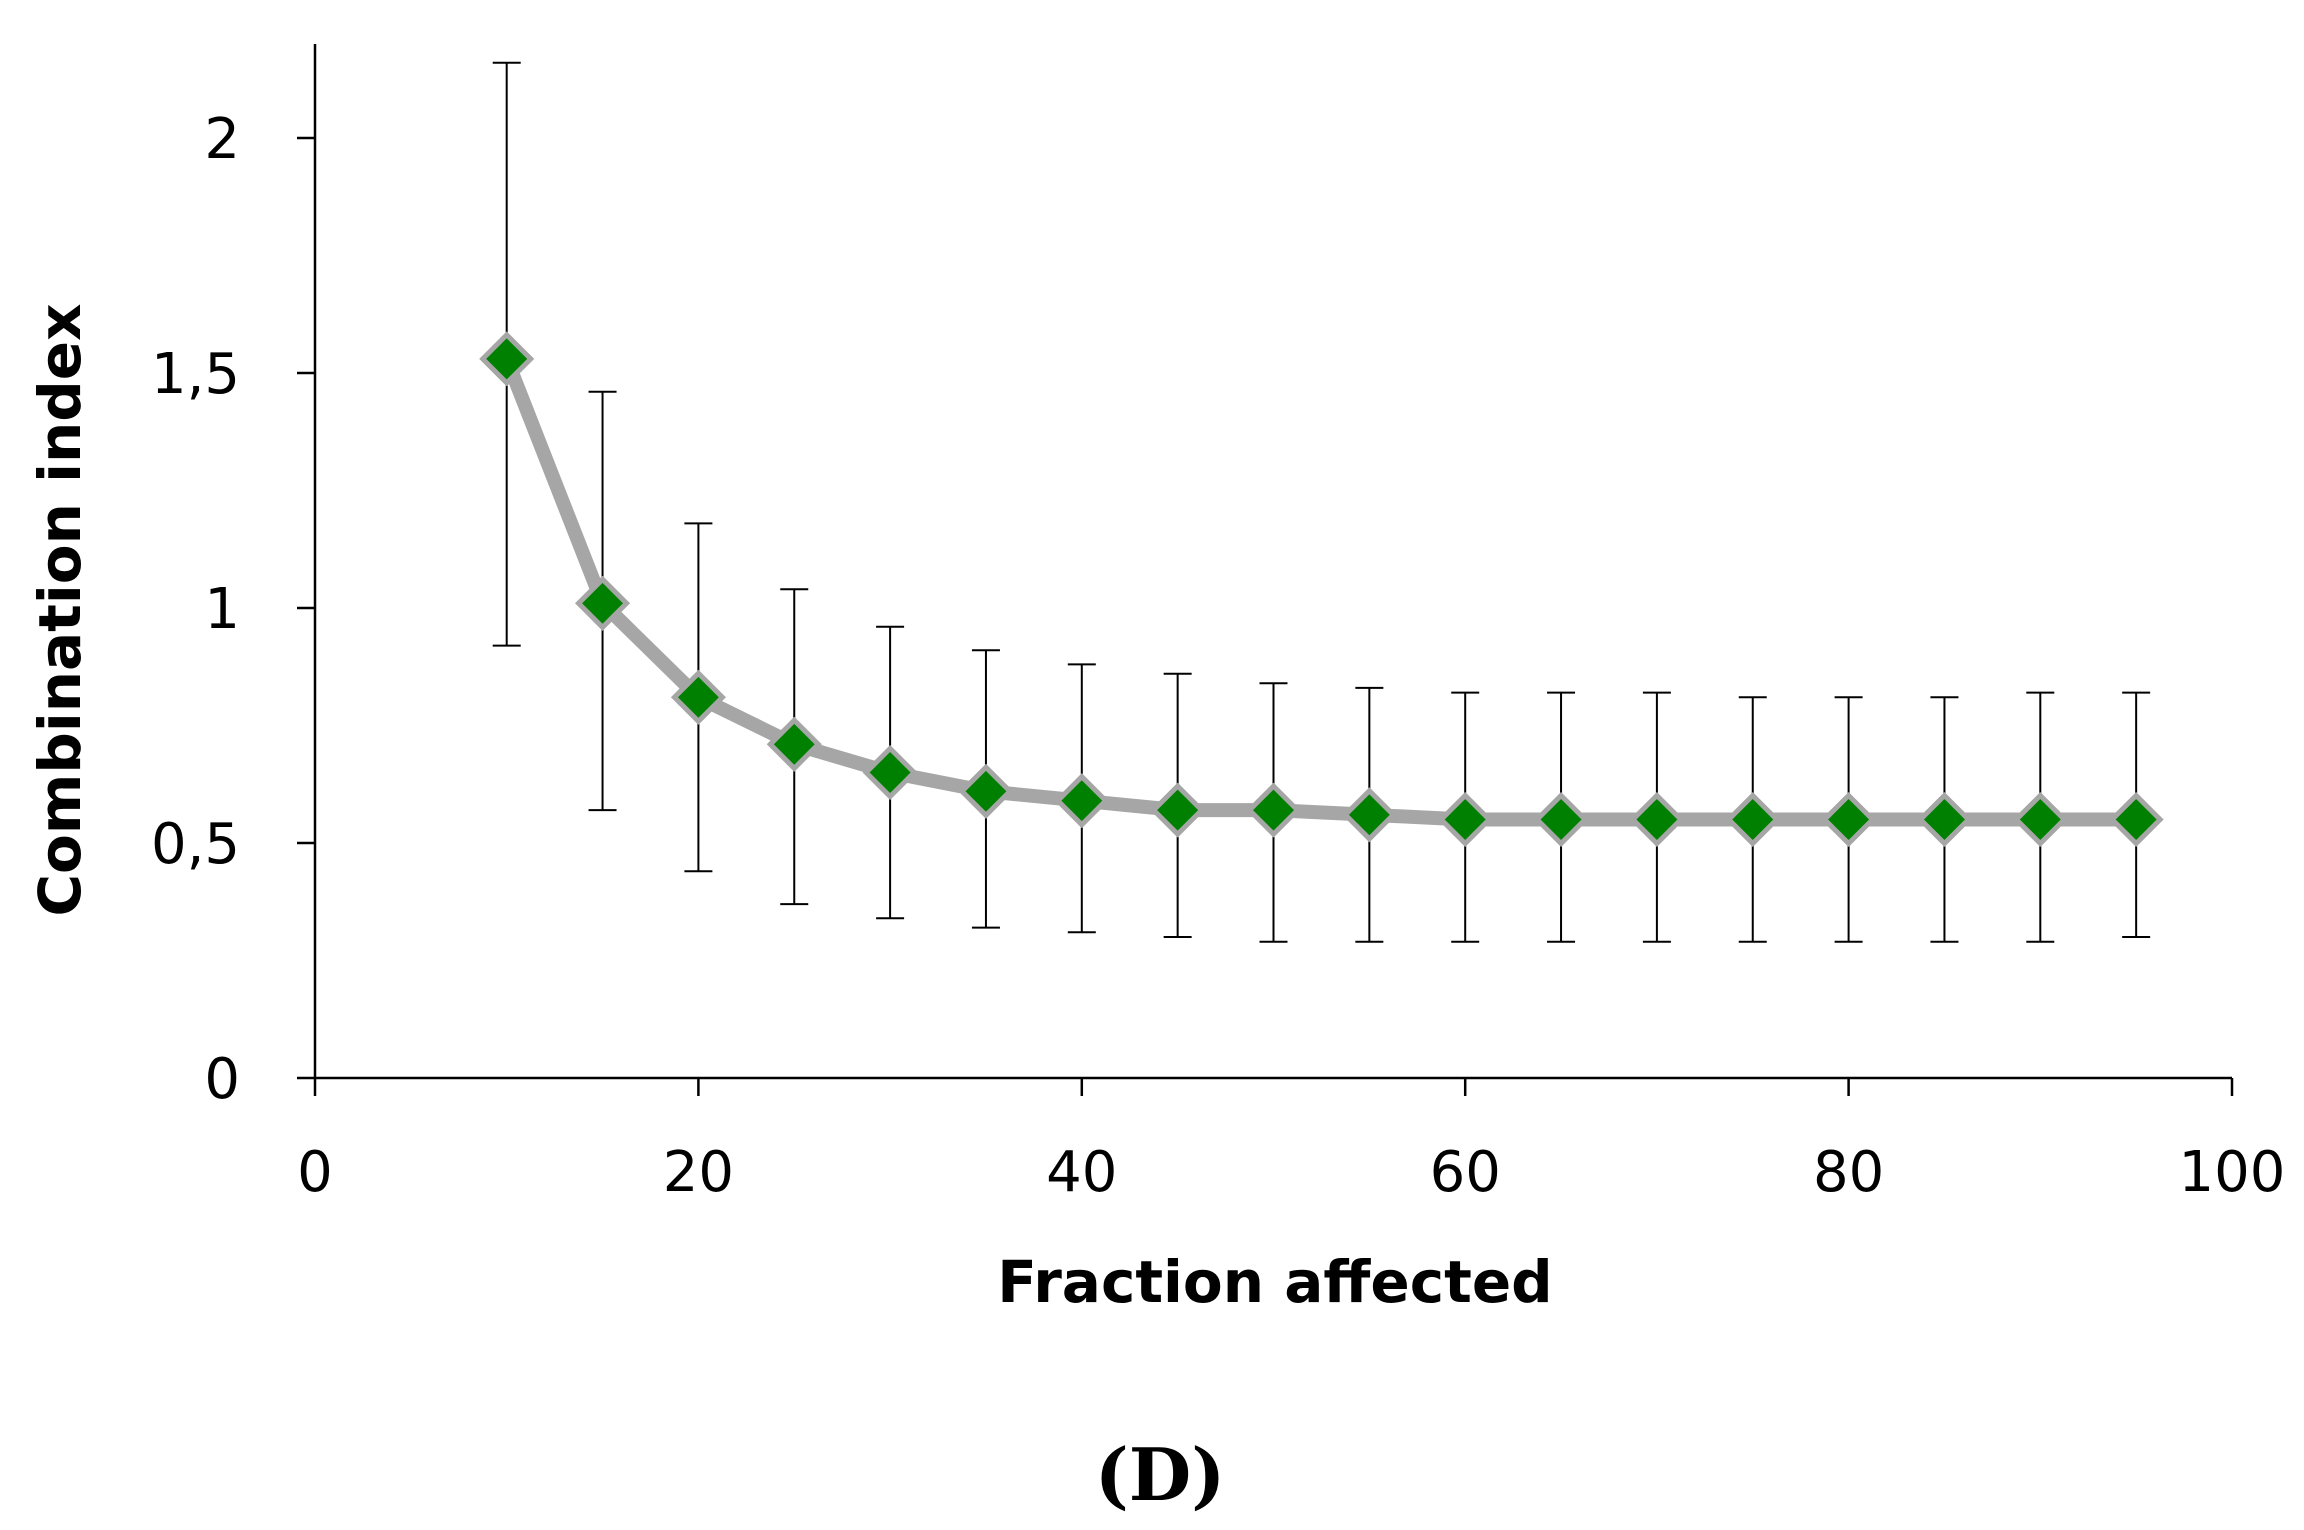 The image size is (2304, 1530). What do you see at coordinates (1465, 1172) in the screenshot?
I see `x-tick-label: 60` at bounding box center [1465, 1172].